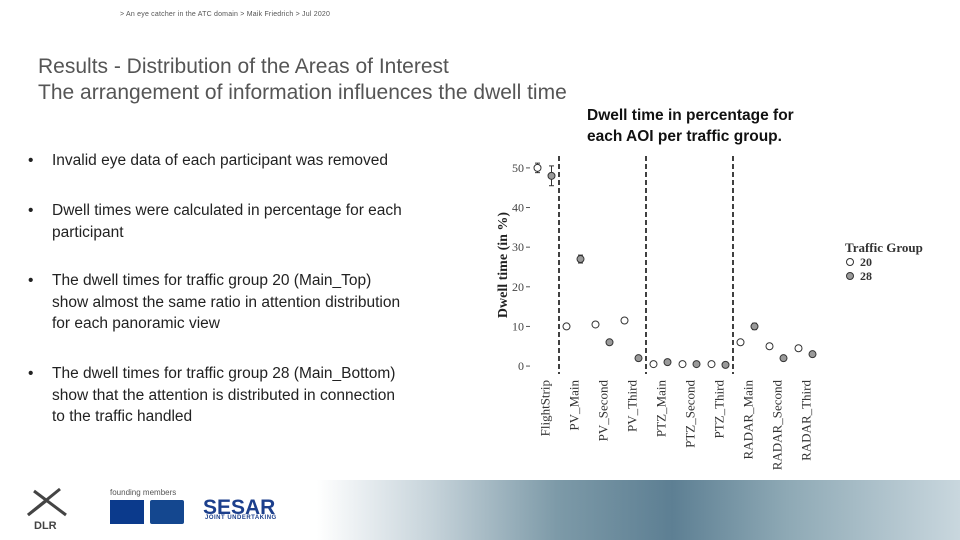  What do you see at coordinates (690, 115) in the screenshot?
I see `caption-line-1: Dwell time in percentage for` at bounding box center [690, 115].